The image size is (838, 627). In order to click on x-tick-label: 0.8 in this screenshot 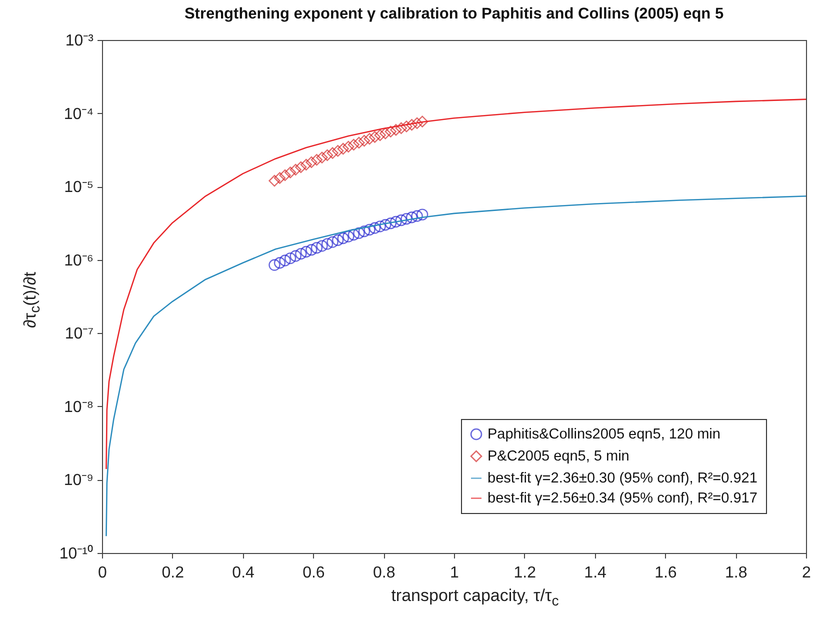, I will do `click(384, 573)`.